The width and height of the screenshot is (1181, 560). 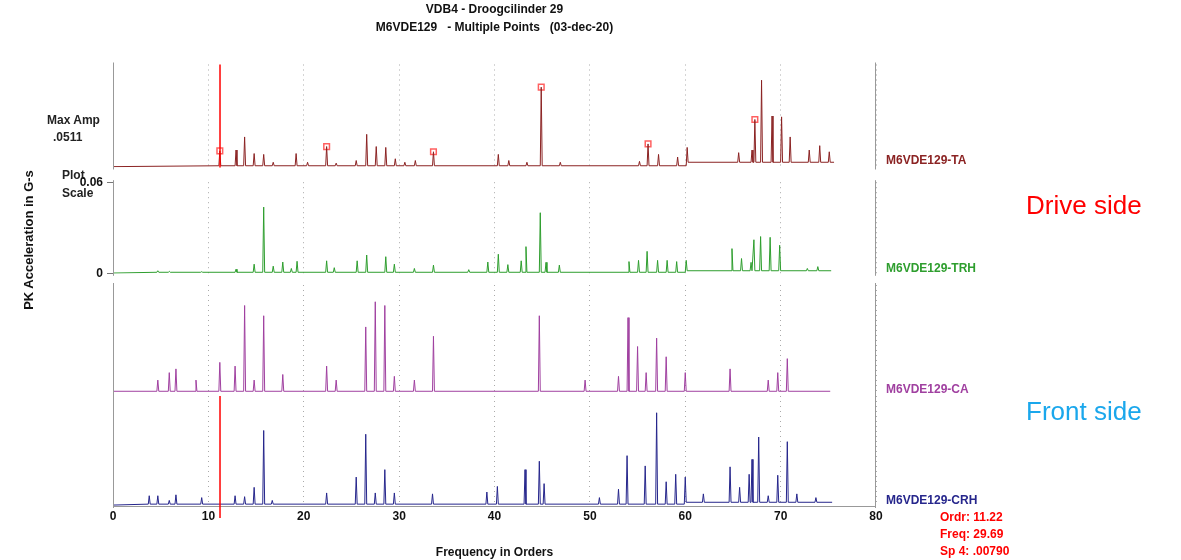 I want to click on text: Scale, so click(x=78, y=193).